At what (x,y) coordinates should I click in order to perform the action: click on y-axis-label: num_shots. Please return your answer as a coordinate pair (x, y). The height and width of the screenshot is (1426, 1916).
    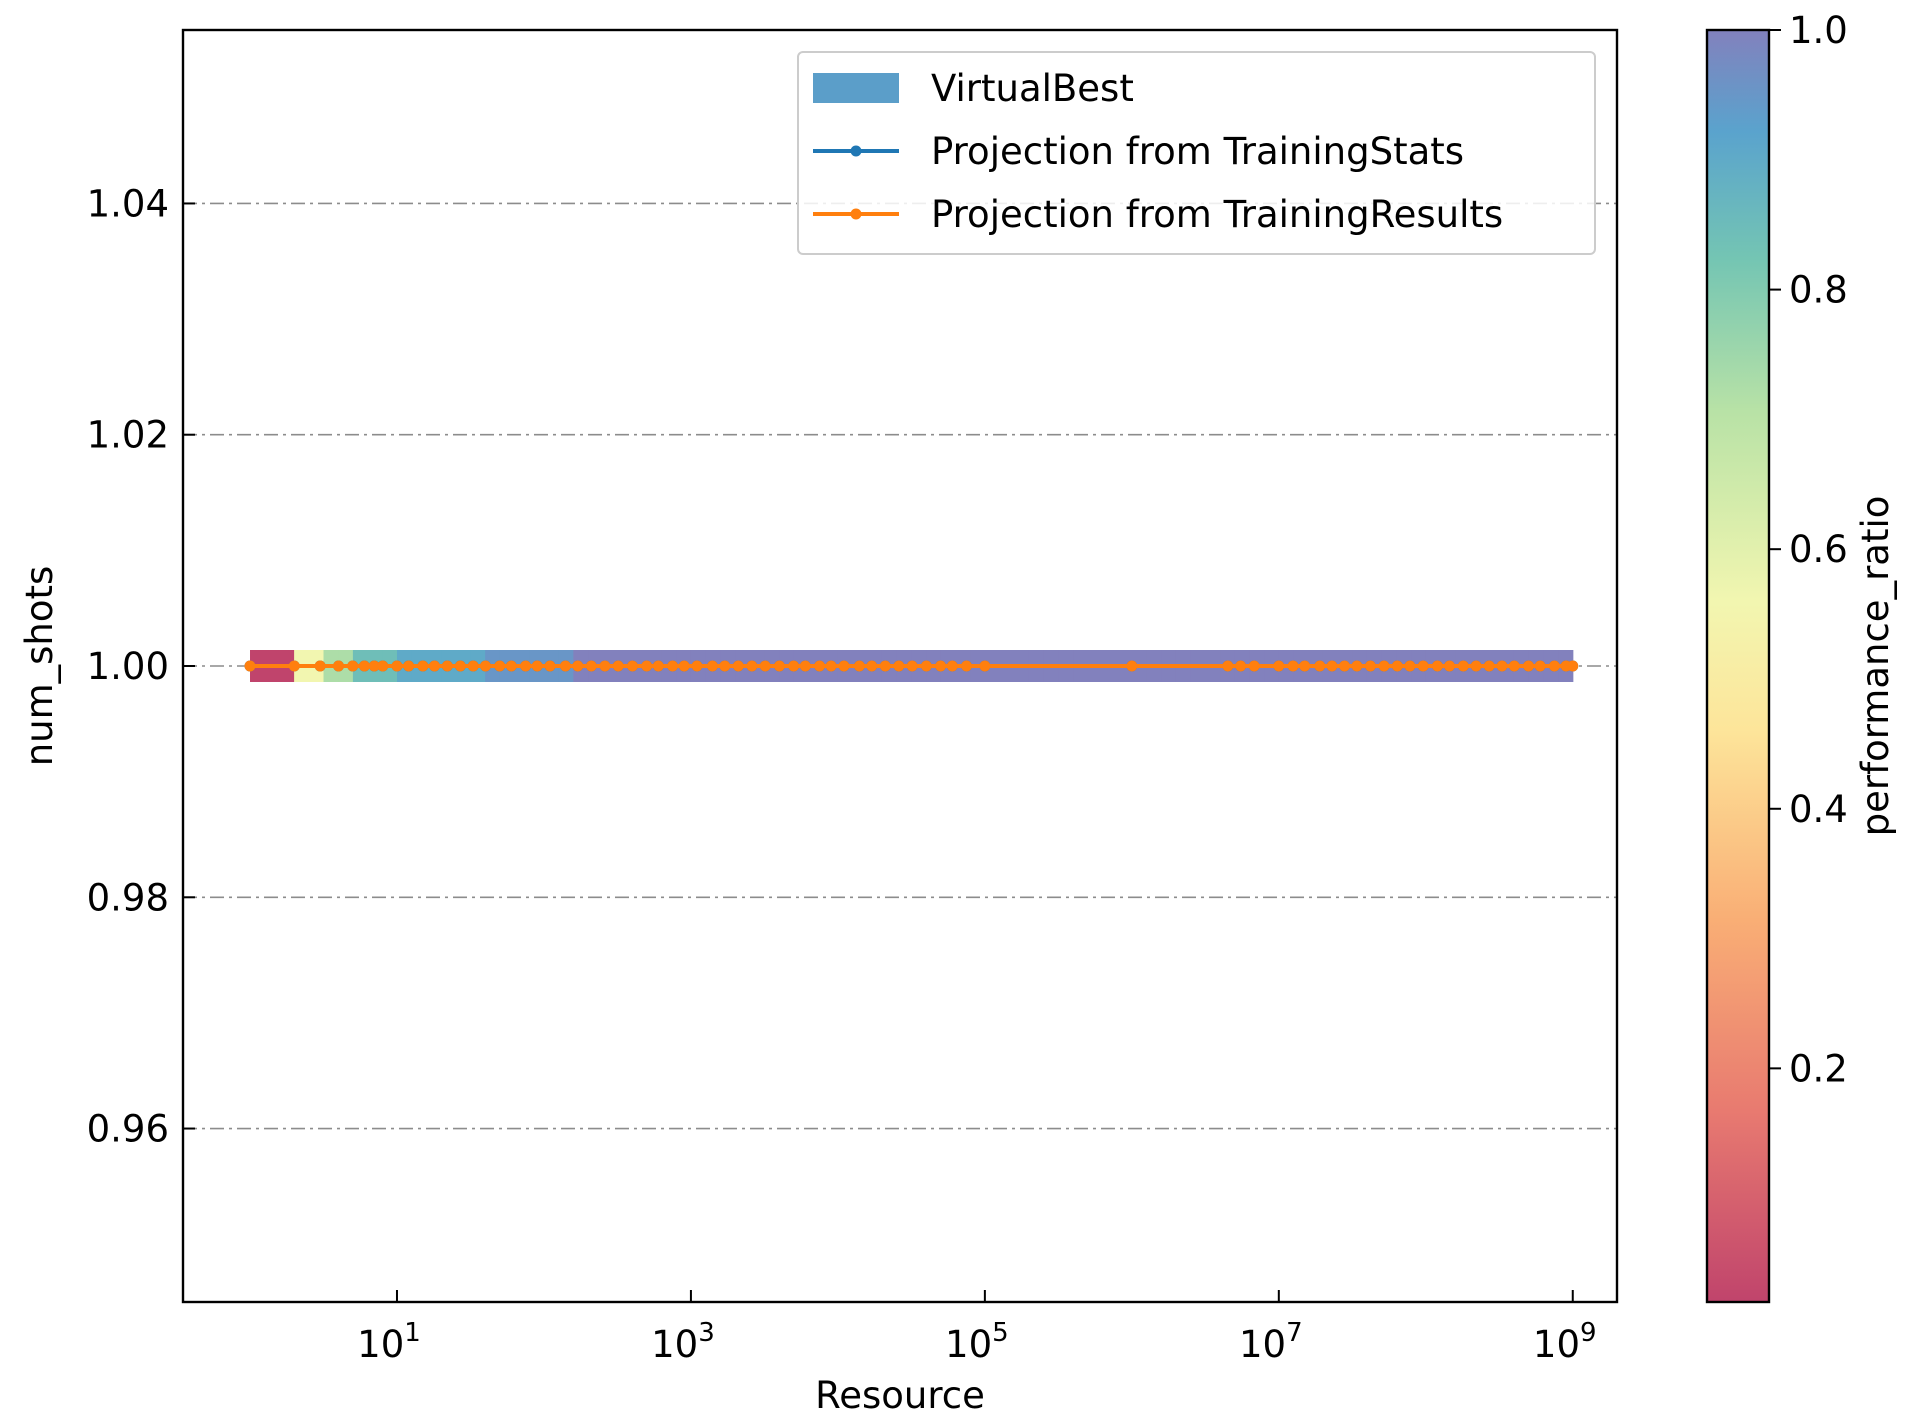
    Looking at the image, I should click on (39, 666).